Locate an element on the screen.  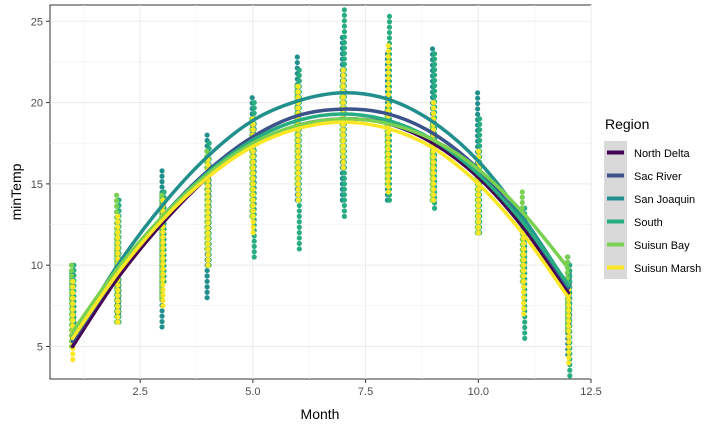
x-tick-label: 10.0 is located at coordinates (478, 392).